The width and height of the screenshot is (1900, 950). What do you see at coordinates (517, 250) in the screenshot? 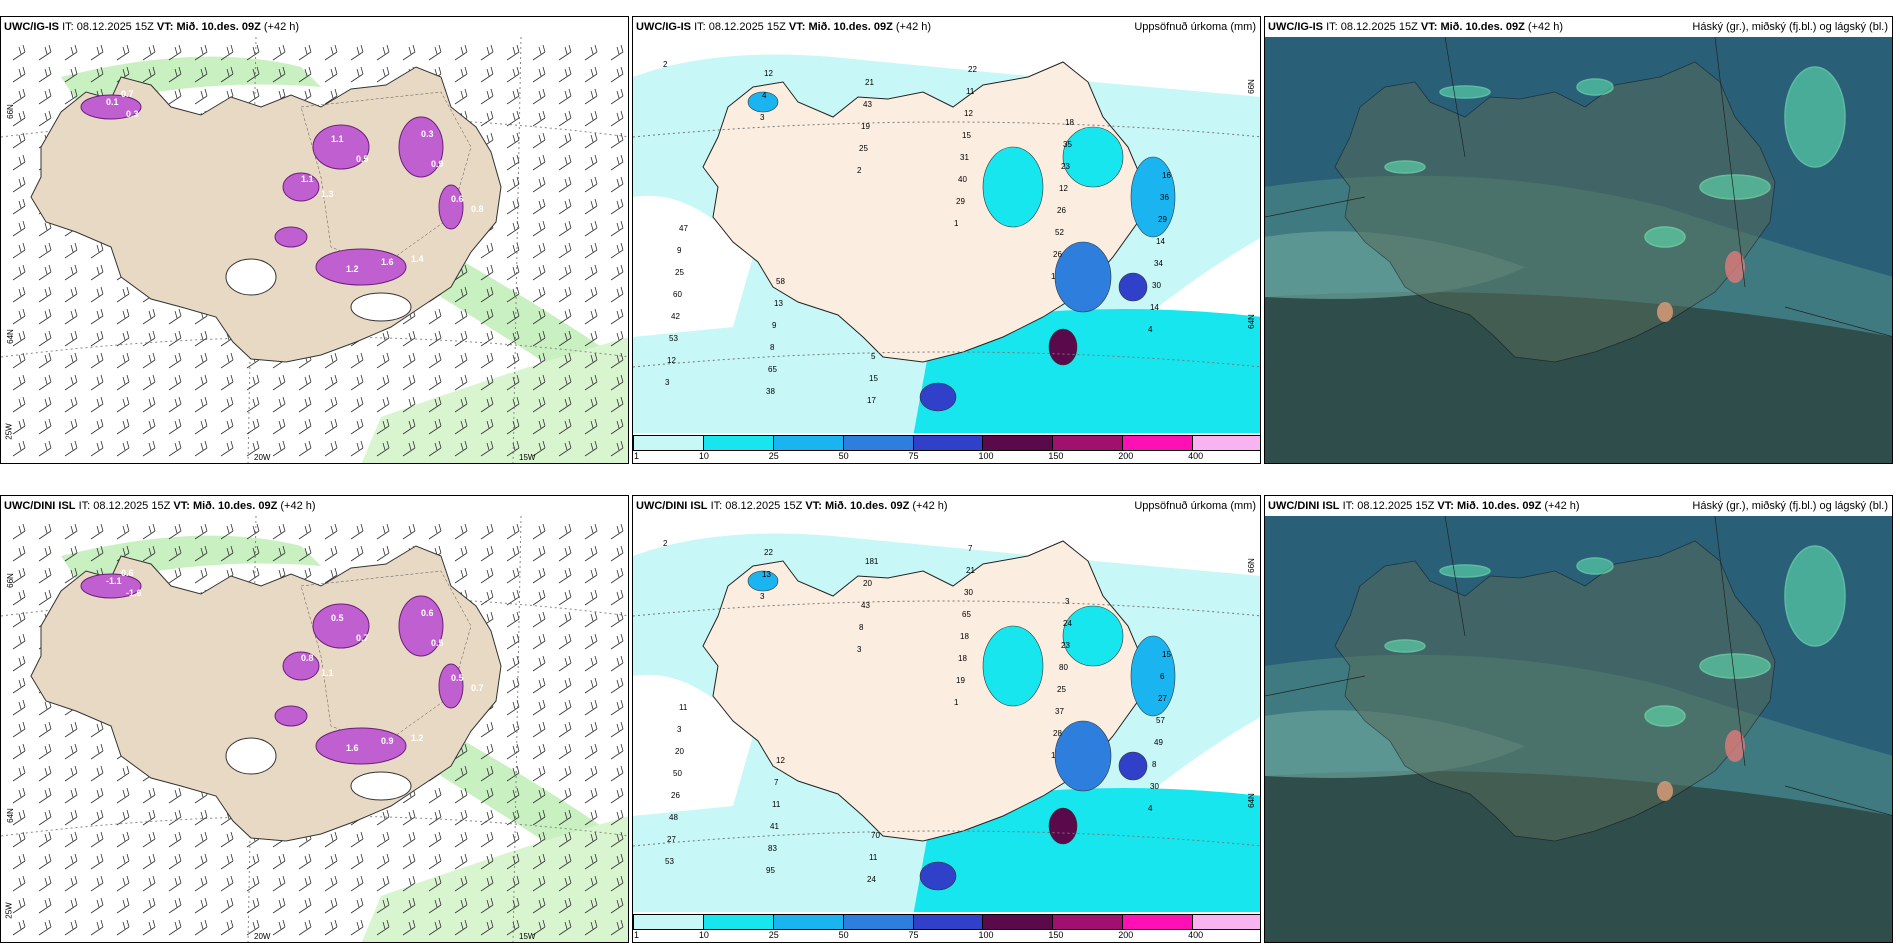
I see `longitude-line` at bounding box center [517, 250].